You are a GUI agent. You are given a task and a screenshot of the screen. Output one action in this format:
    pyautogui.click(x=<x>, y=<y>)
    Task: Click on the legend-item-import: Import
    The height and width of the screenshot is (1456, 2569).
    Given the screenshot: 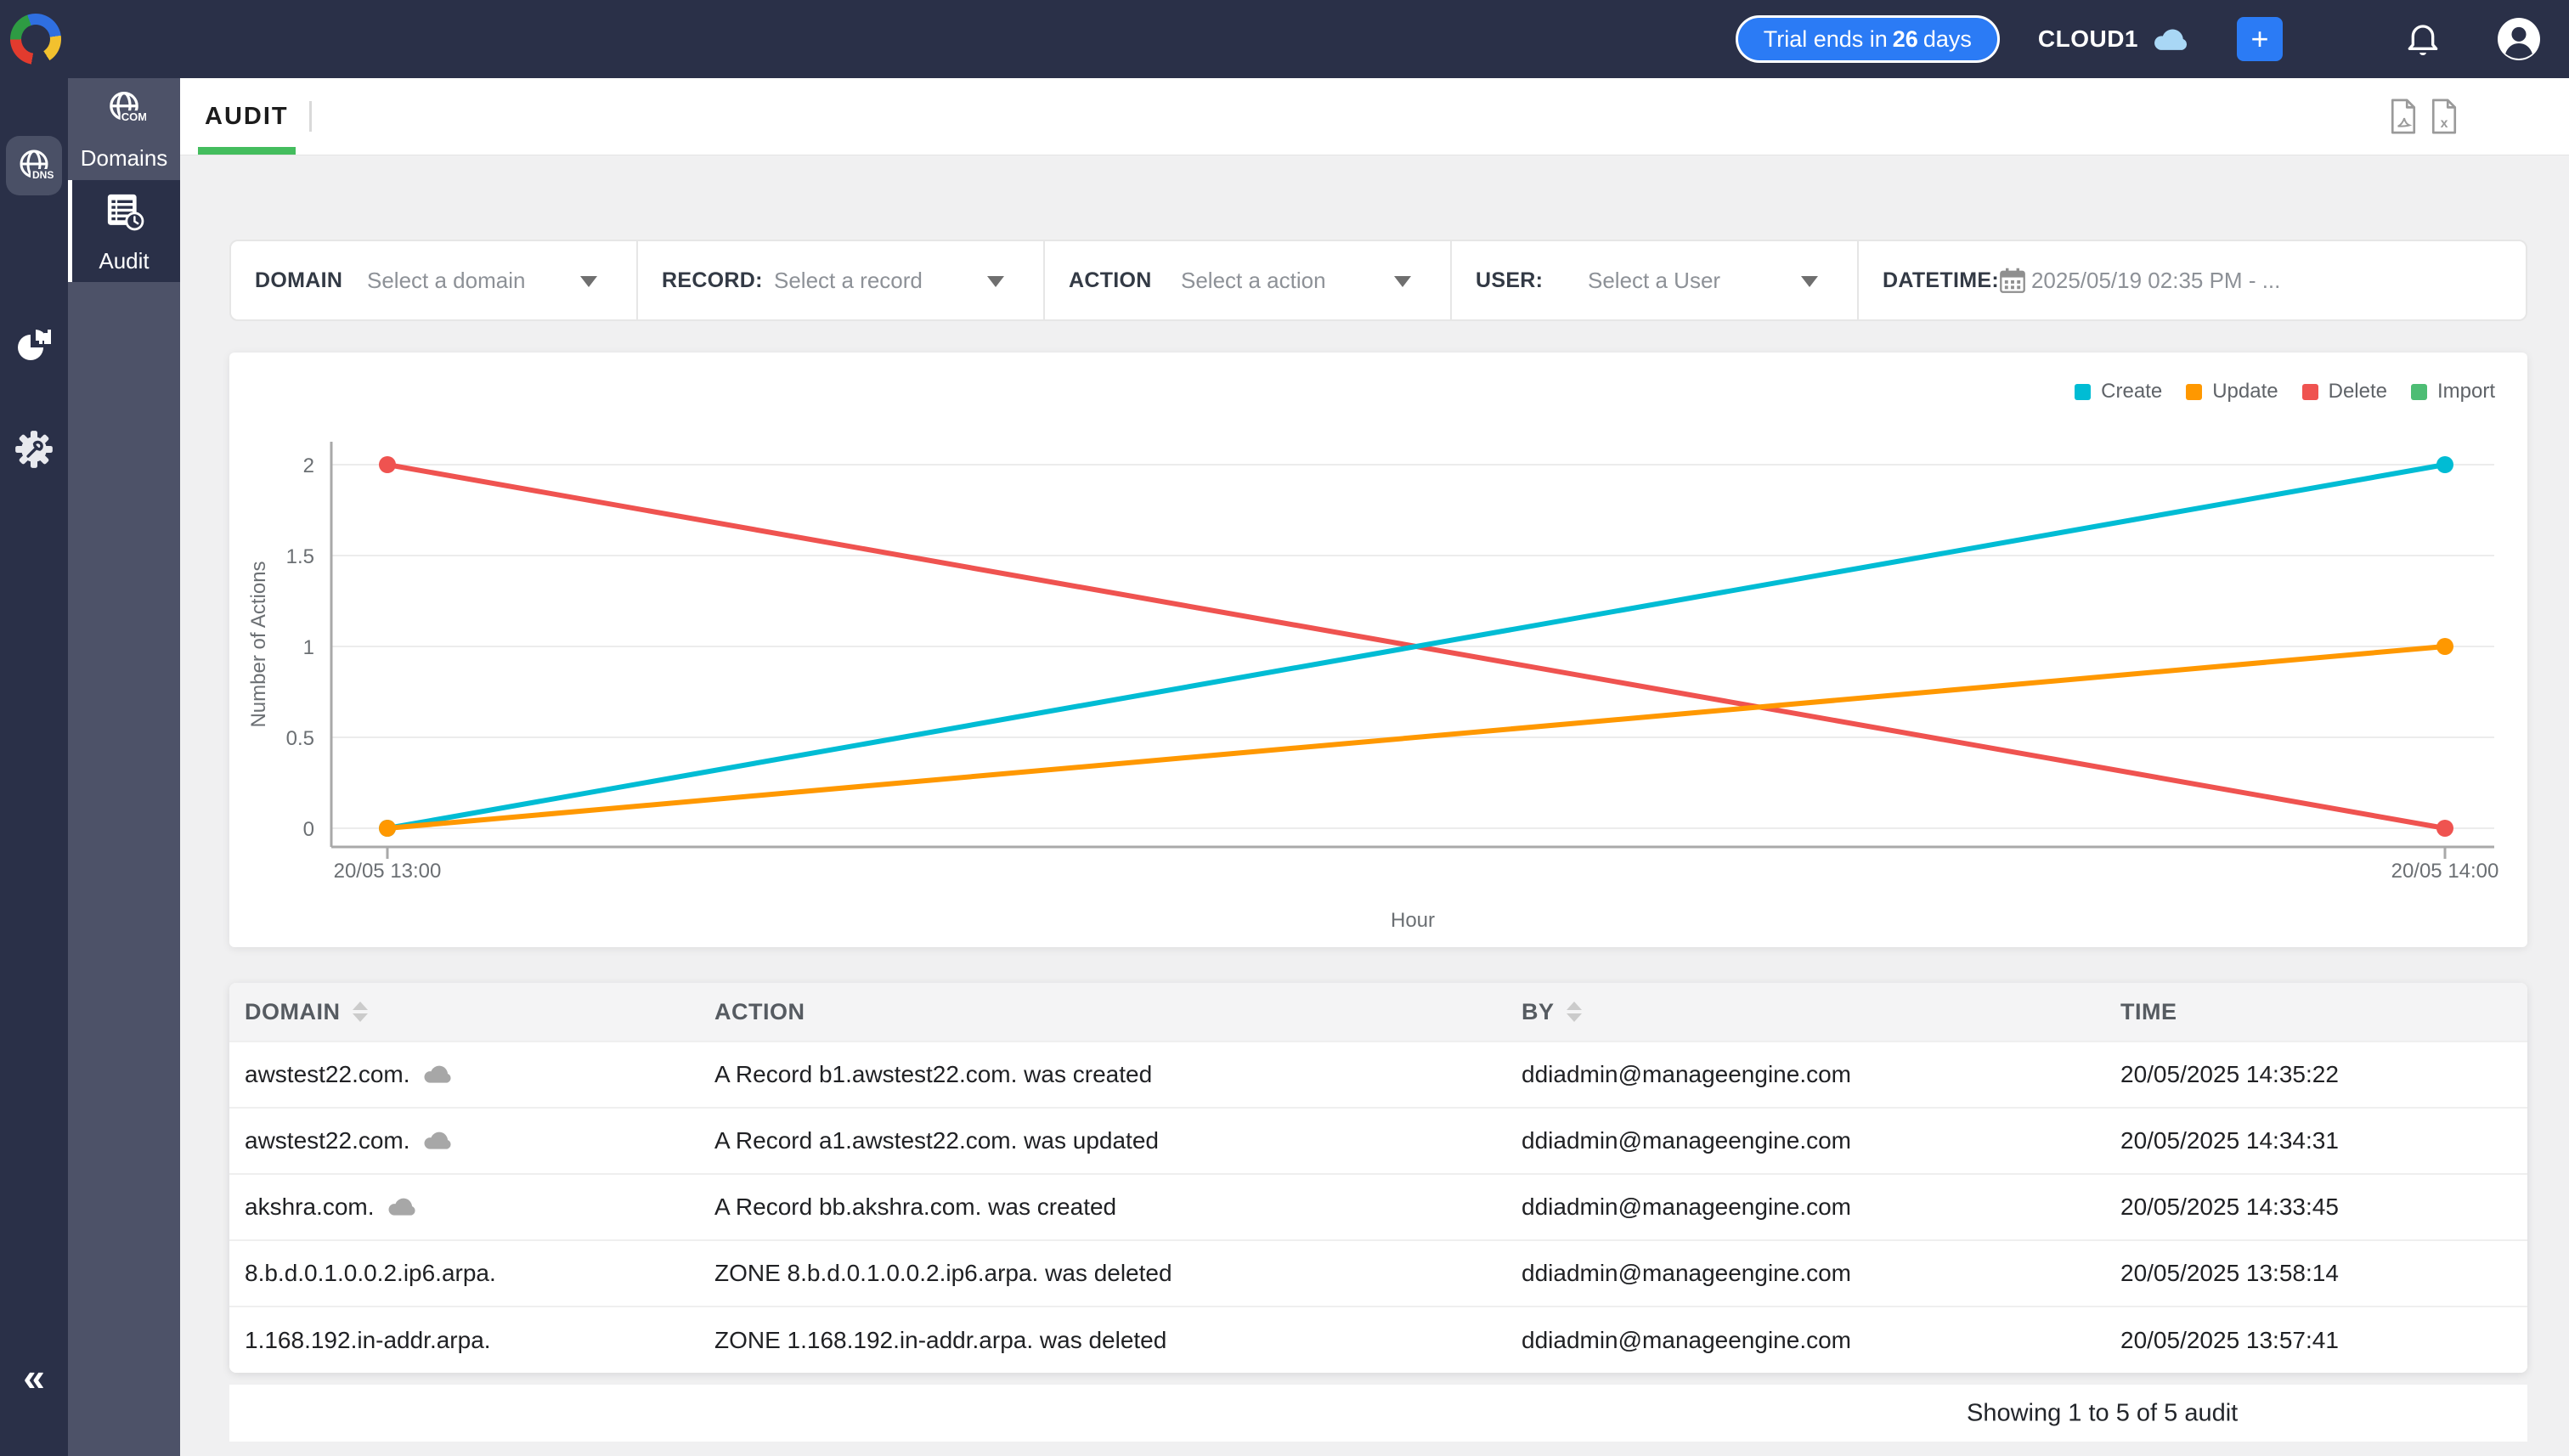 What is the action you would take?
    pyautogui.click(x=2453, y=392)
    